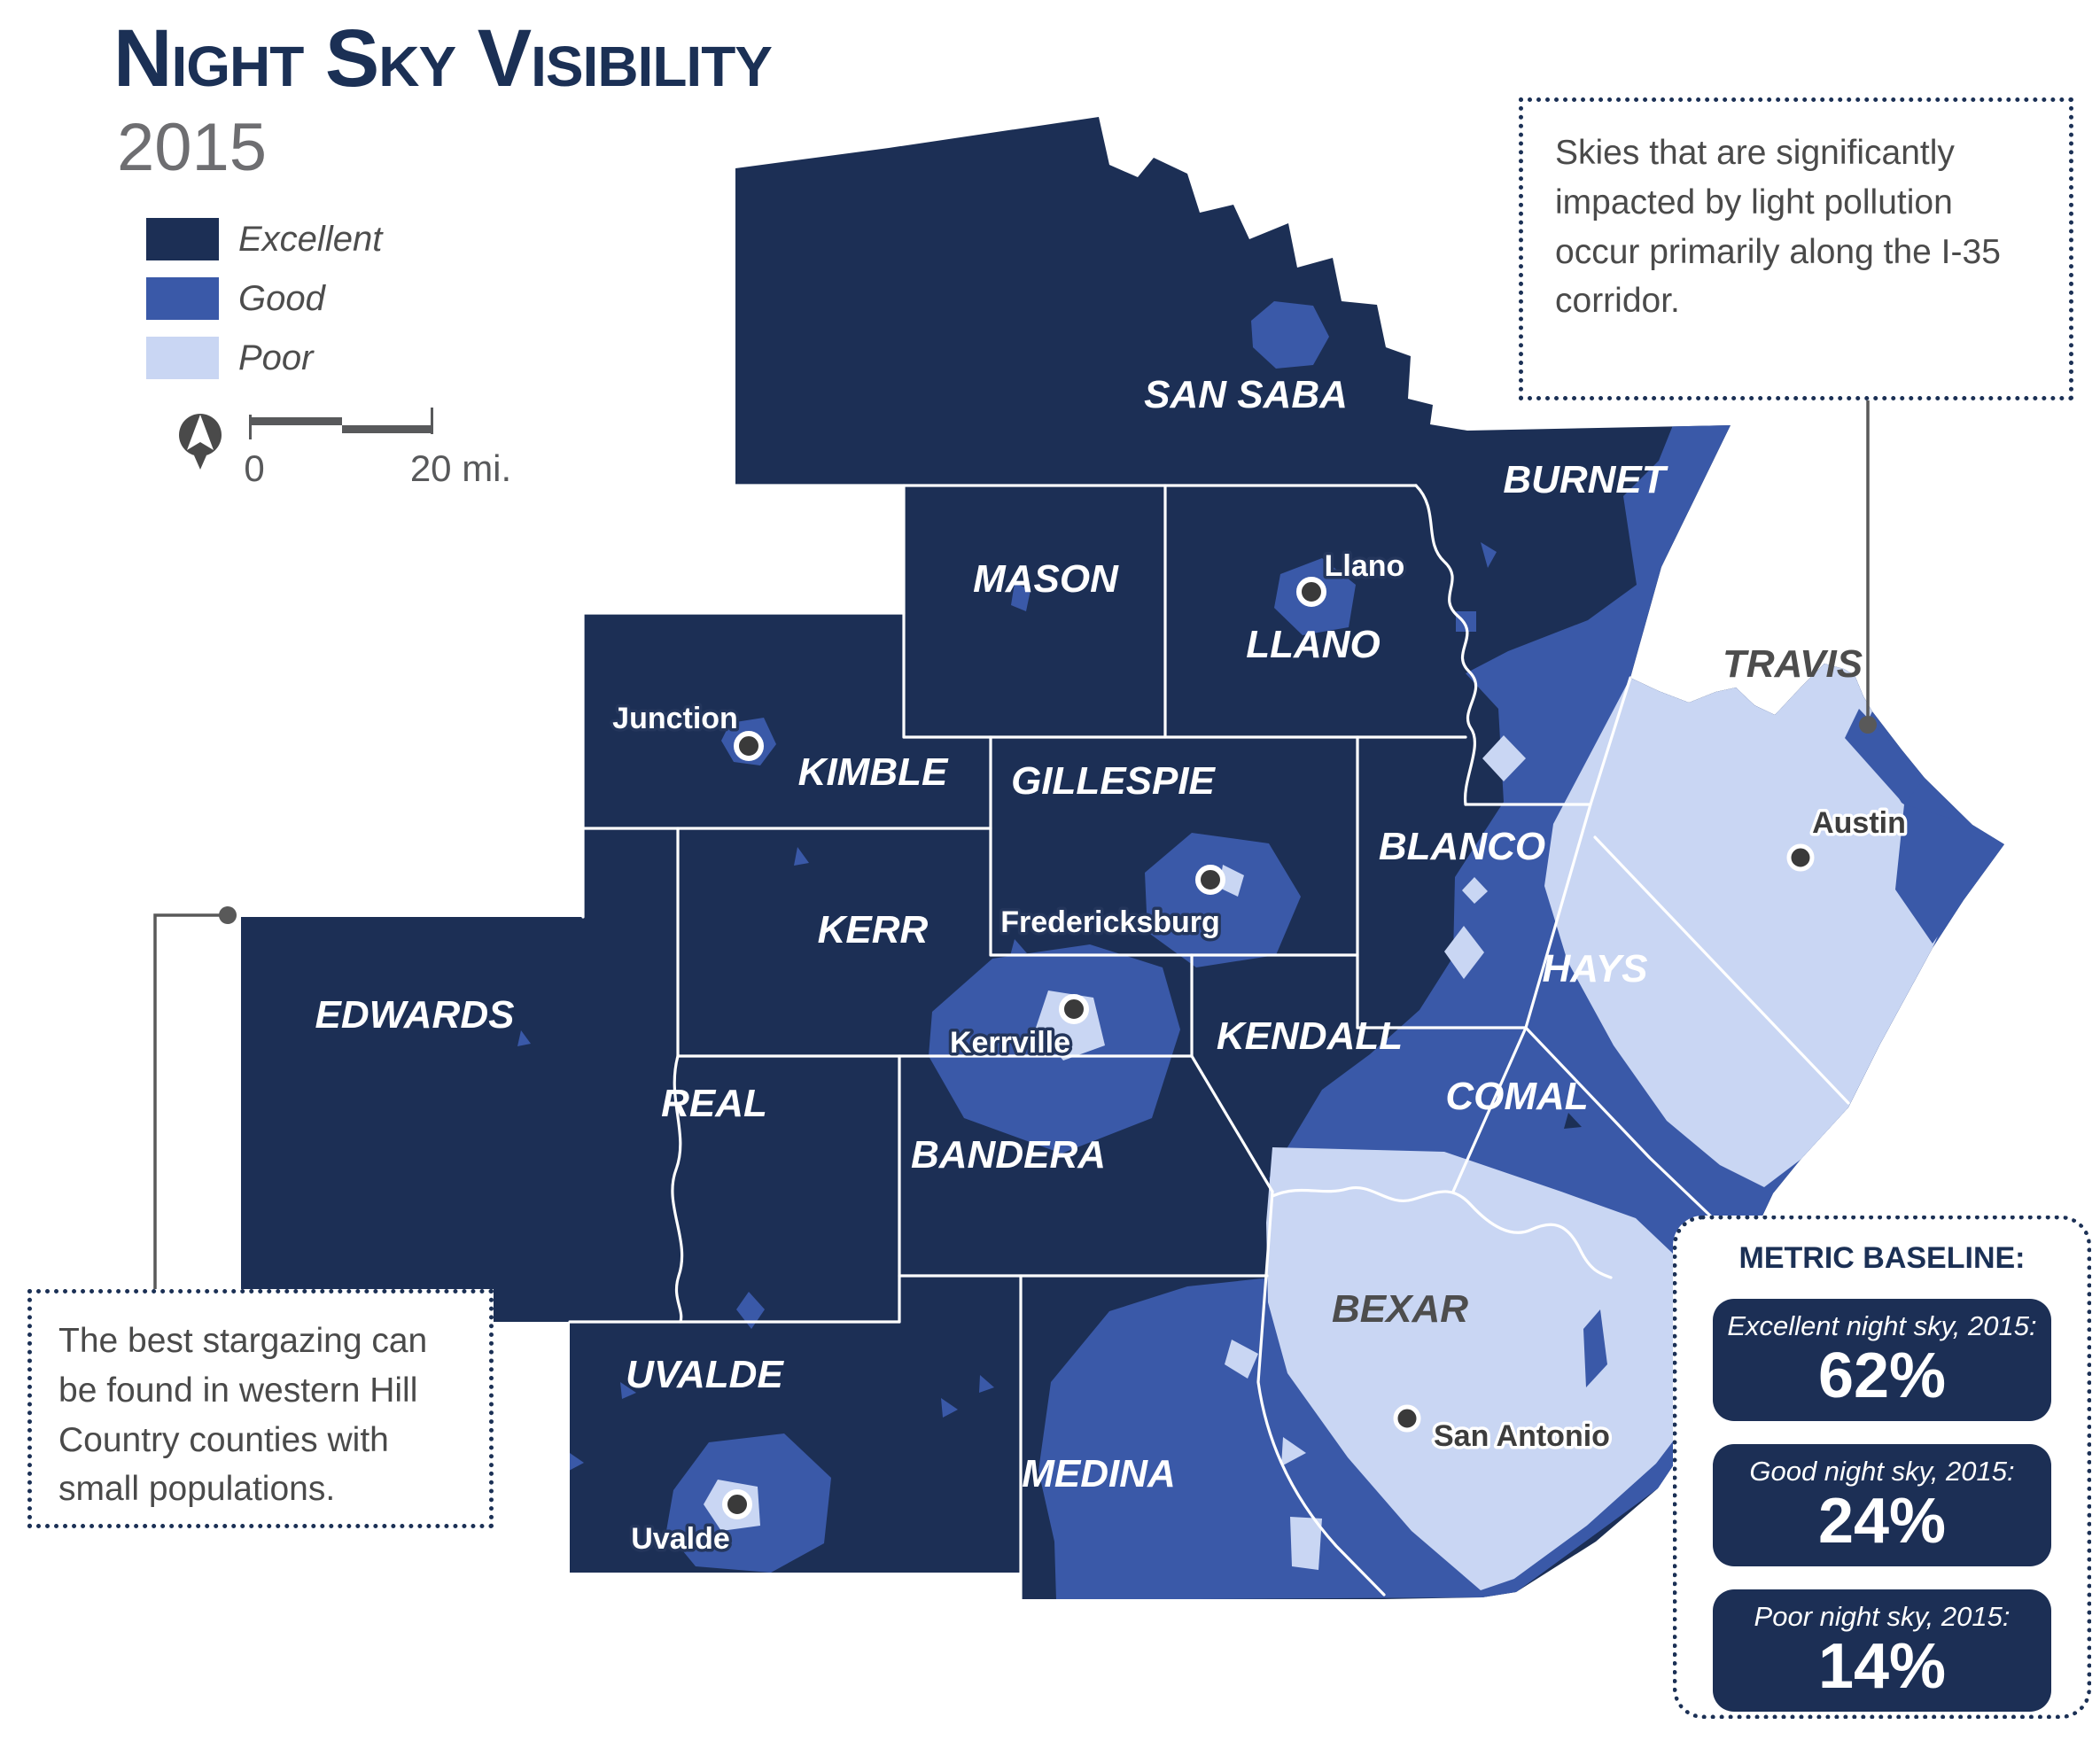 This screenshot has height=1748, width=2100. I want to click on legend-swatch-good, so click(182, 298).